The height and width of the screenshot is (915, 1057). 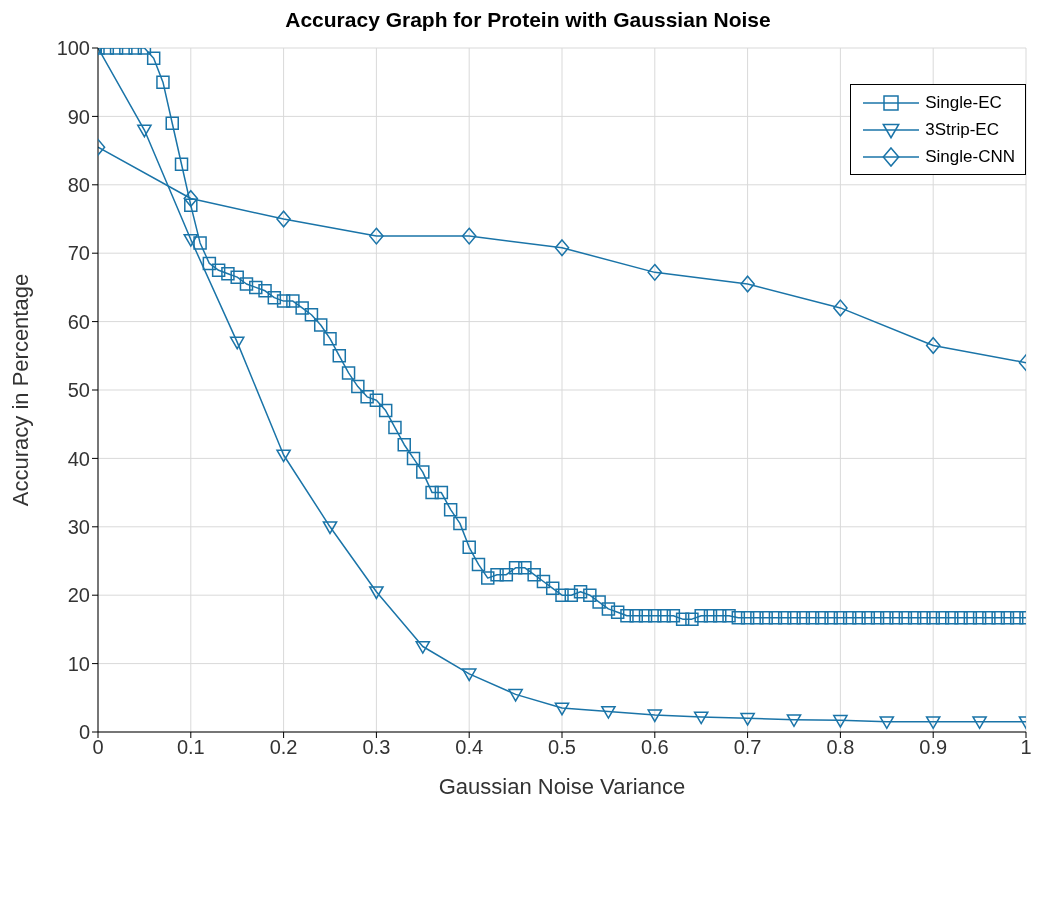 What do you see at coordinates (78, 526) in the screenshot?
I see `y-tick-label: 30` at bounding box center [78, 526].